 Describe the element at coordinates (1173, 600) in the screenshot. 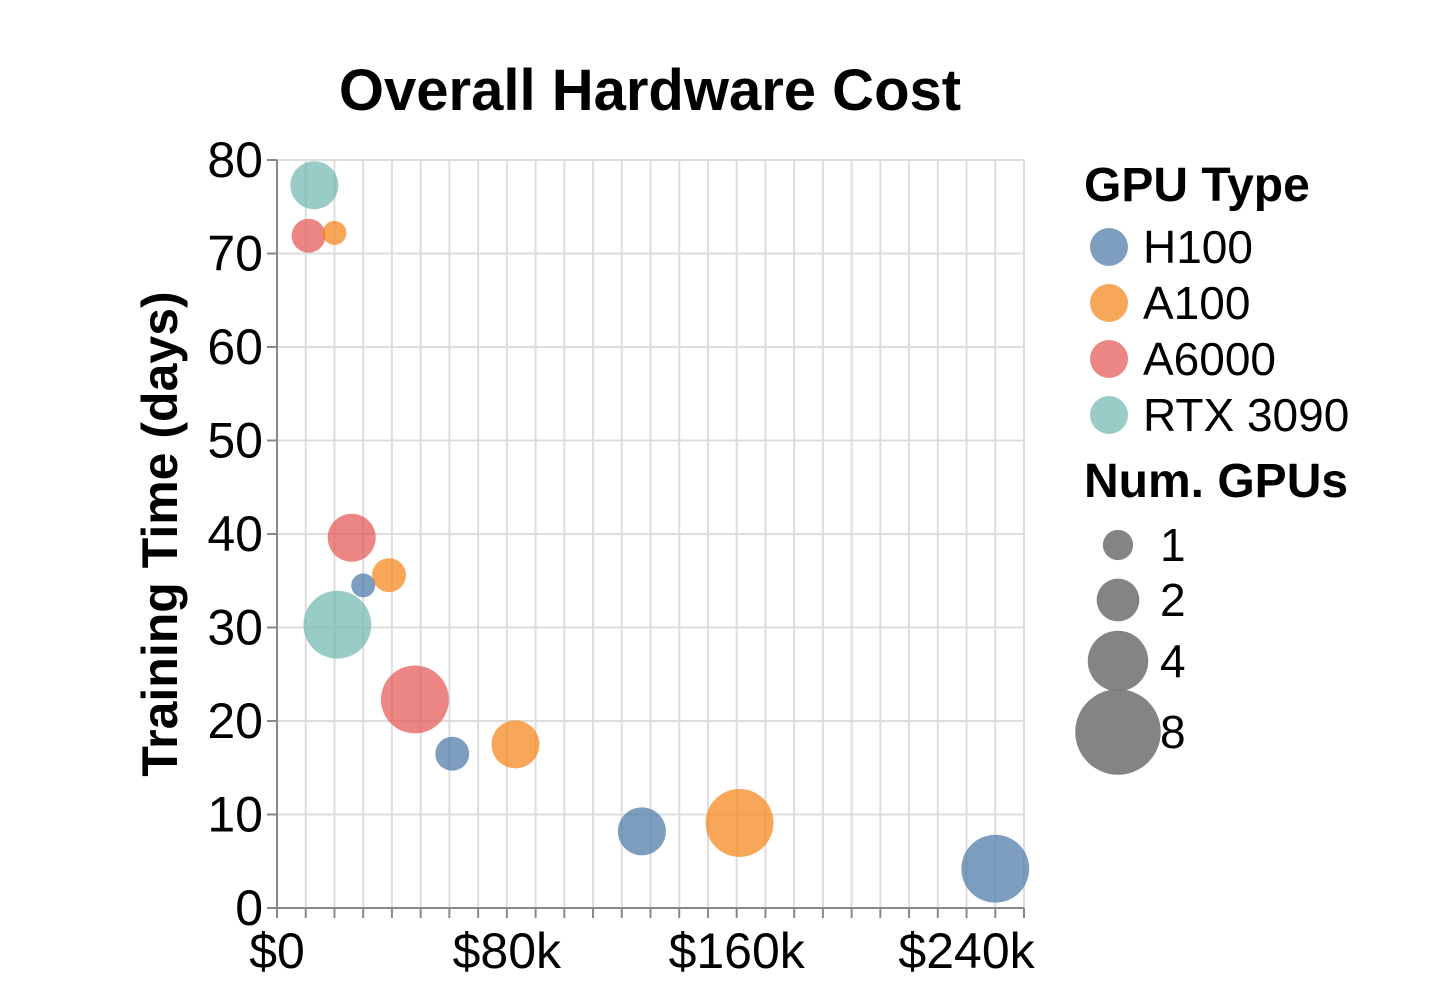

I see `legend-size-label: 2` at that location.